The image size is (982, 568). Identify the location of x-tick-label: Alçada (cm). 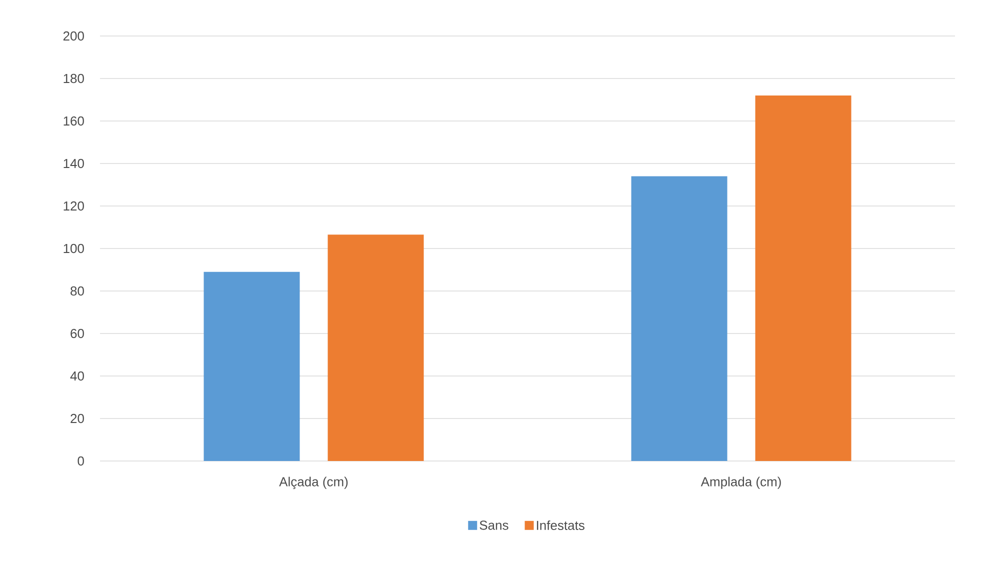
(313, 482).